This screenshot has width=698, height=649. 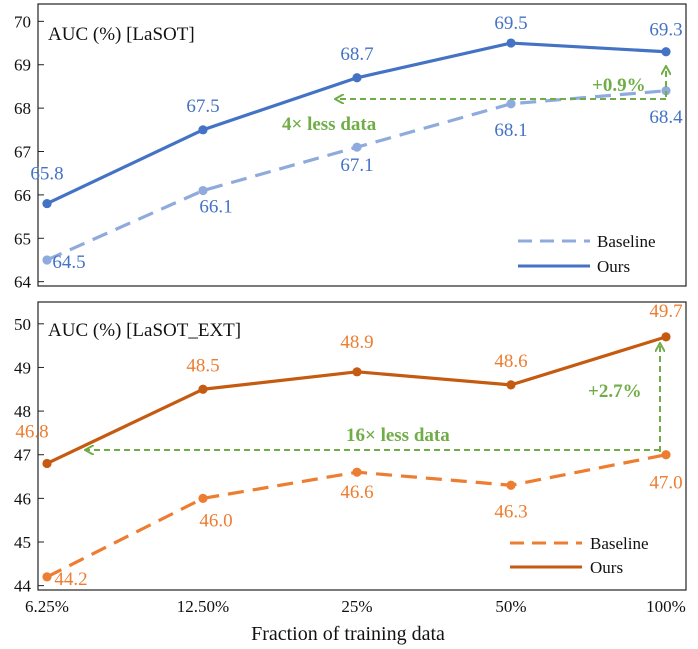 I want to click on data-label-baseline: 66.1, so click(x=215, y=207).